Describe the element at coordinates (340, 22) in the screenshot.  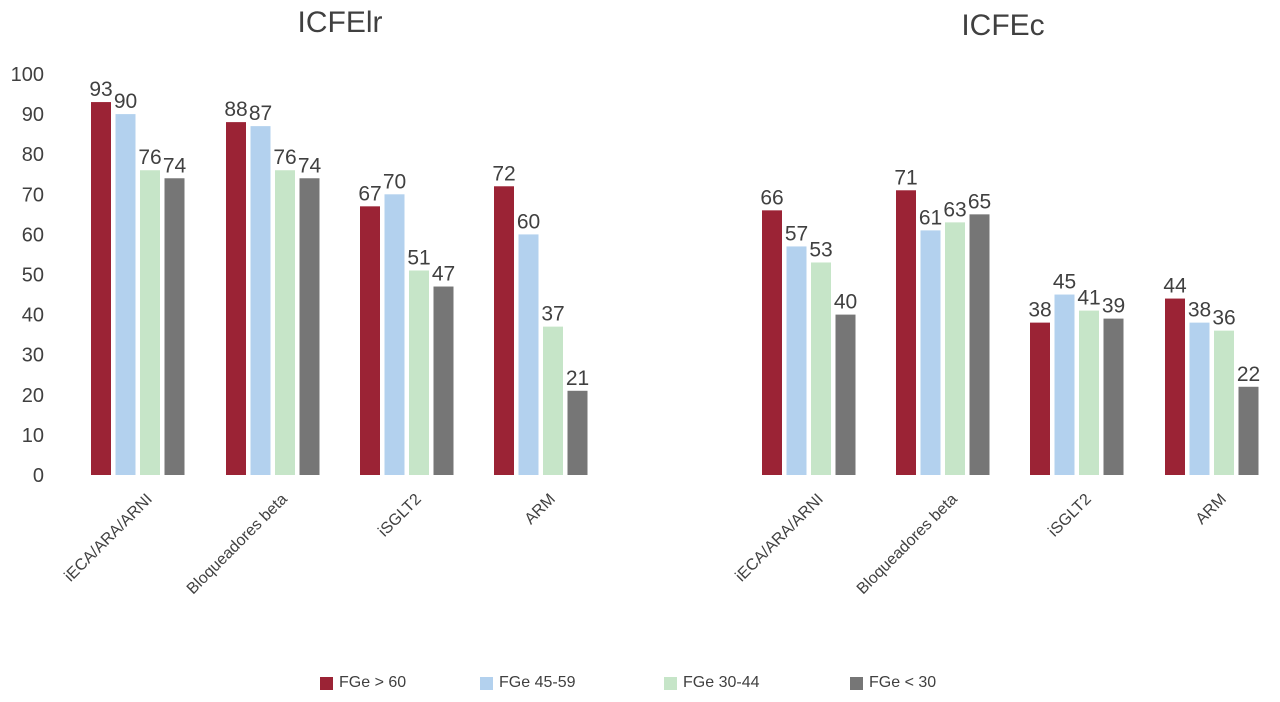
I see `chart-title-left: ICFElr` at that location.